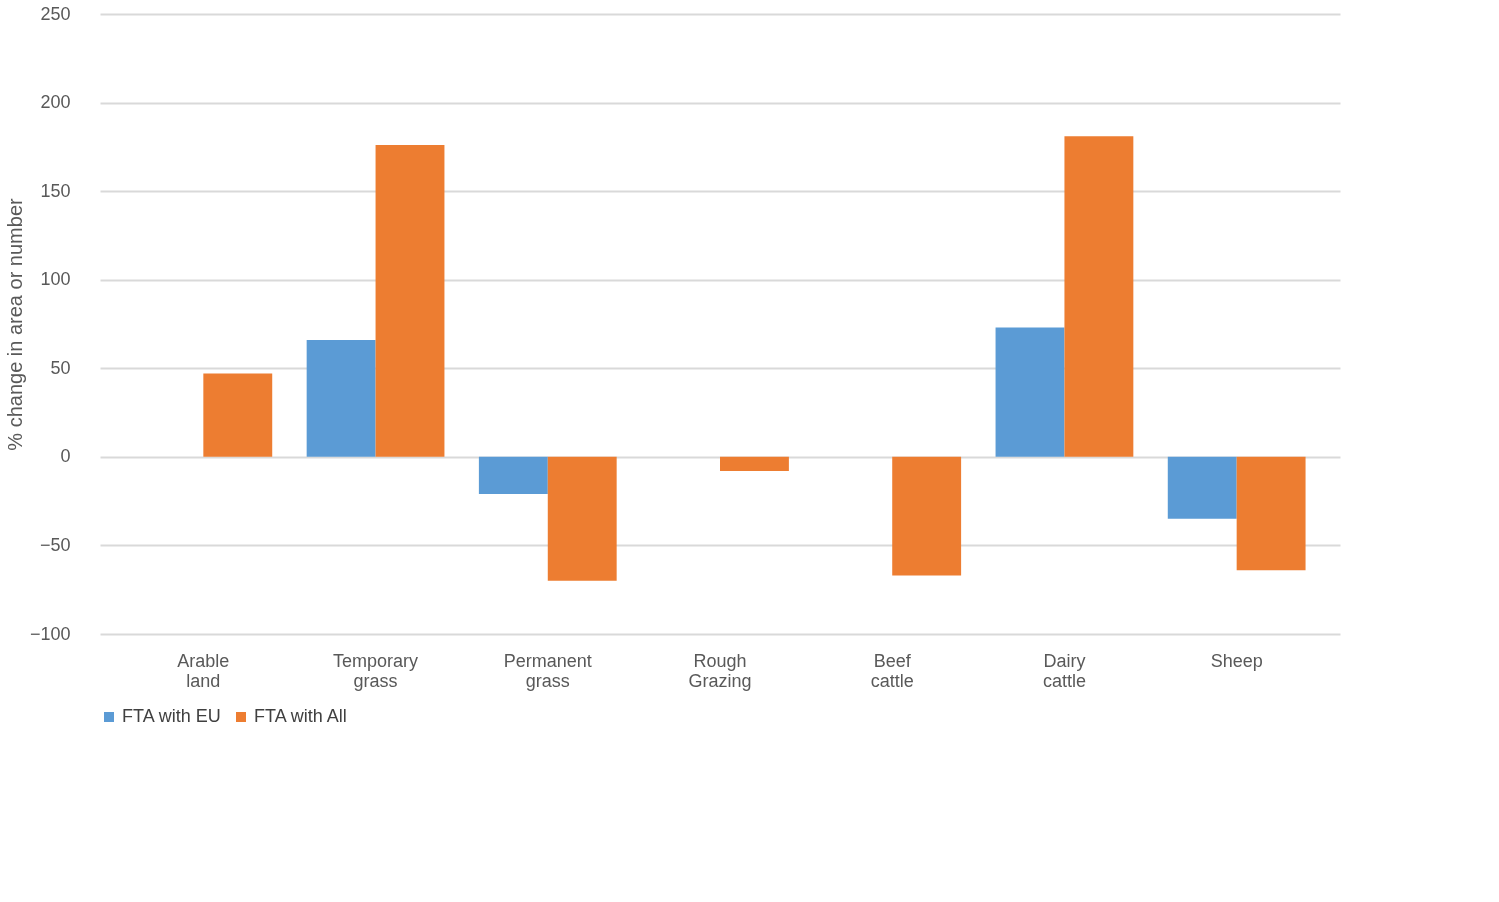 This screenshot has width=1499, height=902. What do you see at coordinates (55, 102) in the screenshot?
I see `y-tick-label: 200` at bounding box center [55, 102].